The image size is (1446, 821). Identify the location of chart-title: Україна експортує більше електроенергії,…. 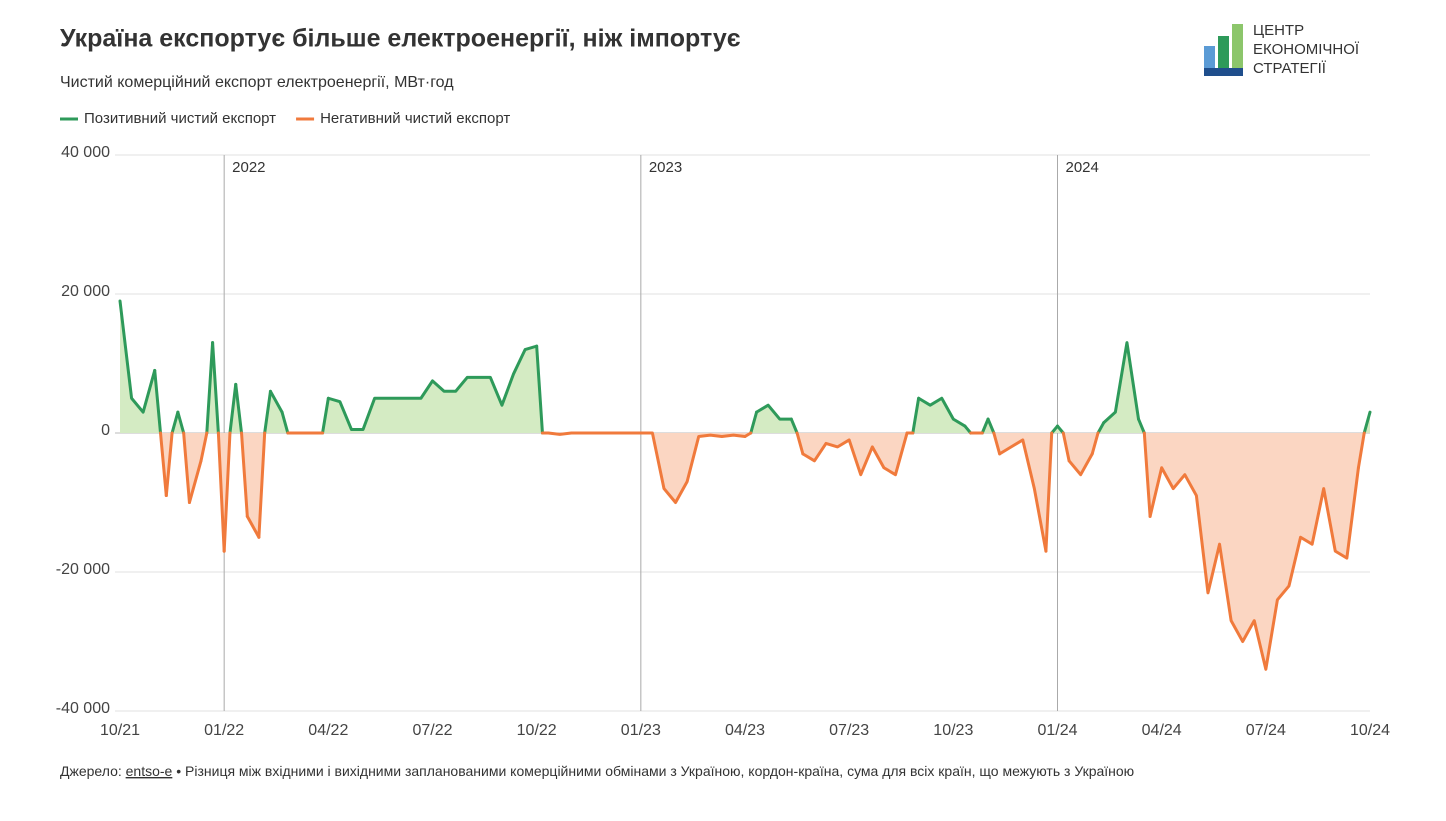
(400, 39).